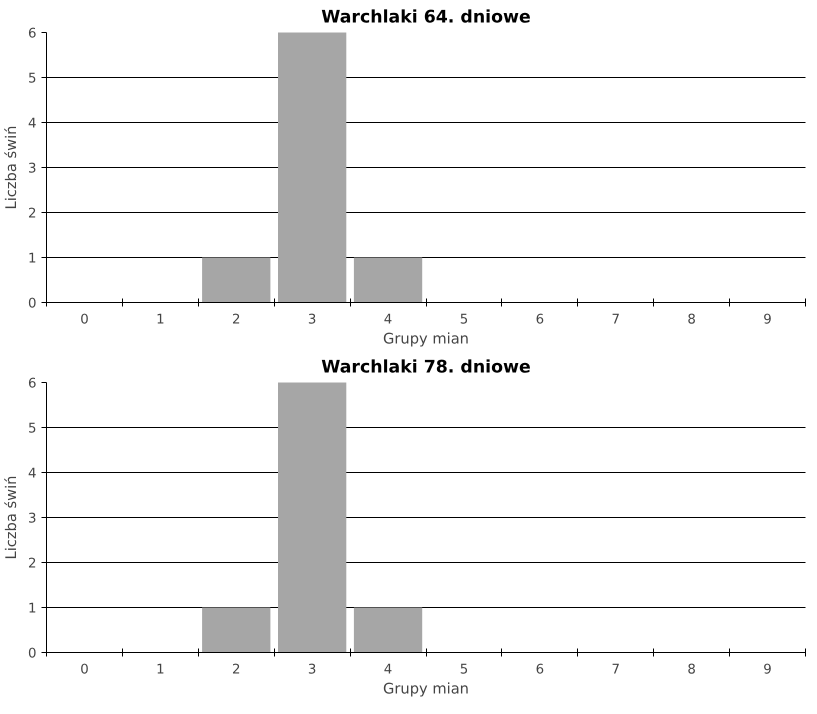 Image resolution: width=817 pixels, height=714 pixels. What do you see at coordinates (426, 18) in the screenshot?
I see `chart-title: Warchlaki 64. dniowe` at bounding box center [426, 18].